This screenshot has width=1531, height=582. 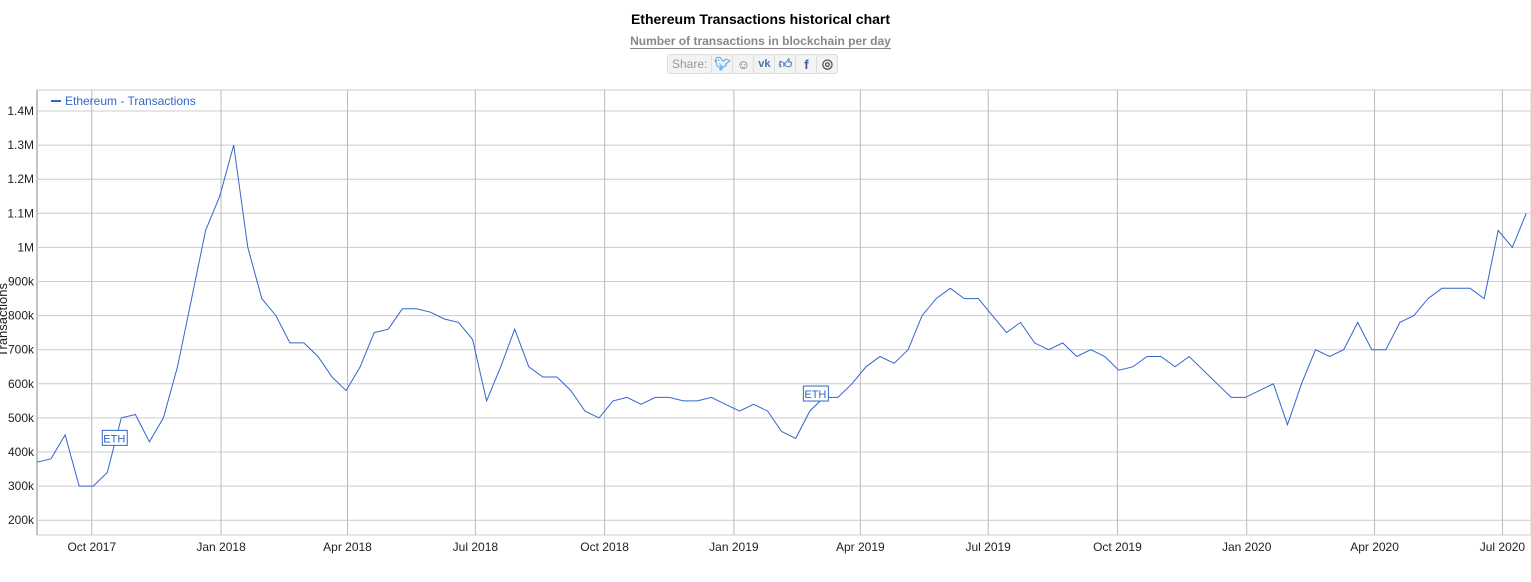 What do you see at coordinates (21, 282) in the screenshot?
I see `y-tick-label: 900k` at bounding box center [21, 282].